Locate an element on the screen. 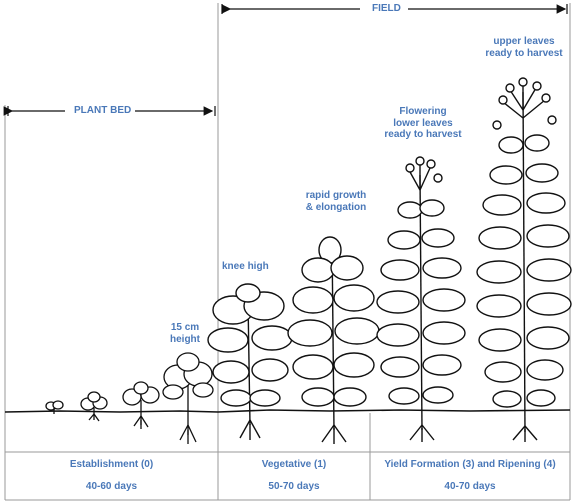  field-arrow is located at coordinates (394, 9).